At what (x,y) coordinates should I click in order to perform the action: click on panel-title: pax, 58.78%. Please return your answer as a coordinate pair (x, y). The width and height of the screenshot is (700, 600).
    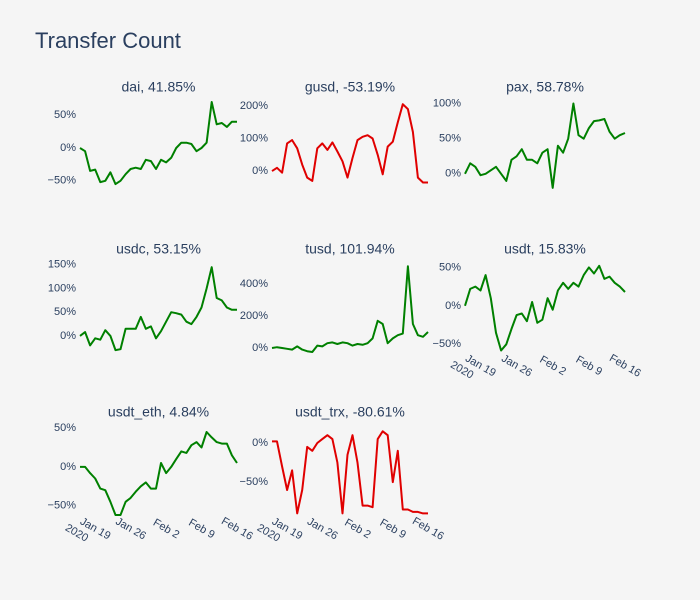
    Looking at the image, I should click on (545, 87).